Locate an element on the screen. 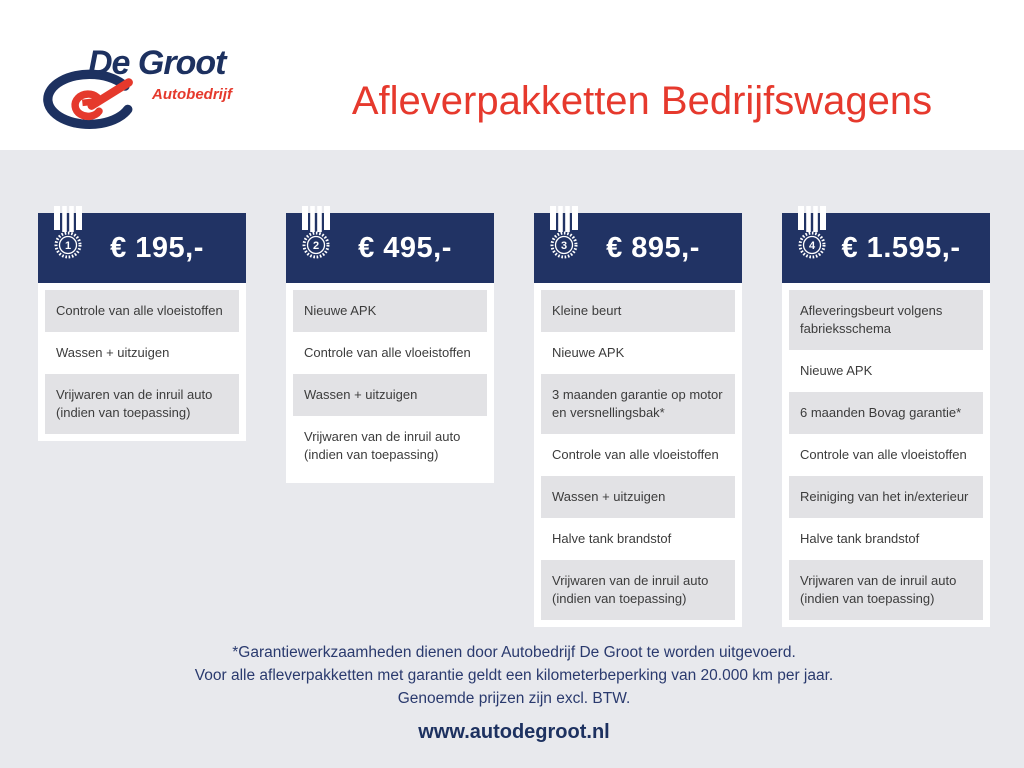  package-price-bar: 1 € 195,- is located at coordinates (142, 244).